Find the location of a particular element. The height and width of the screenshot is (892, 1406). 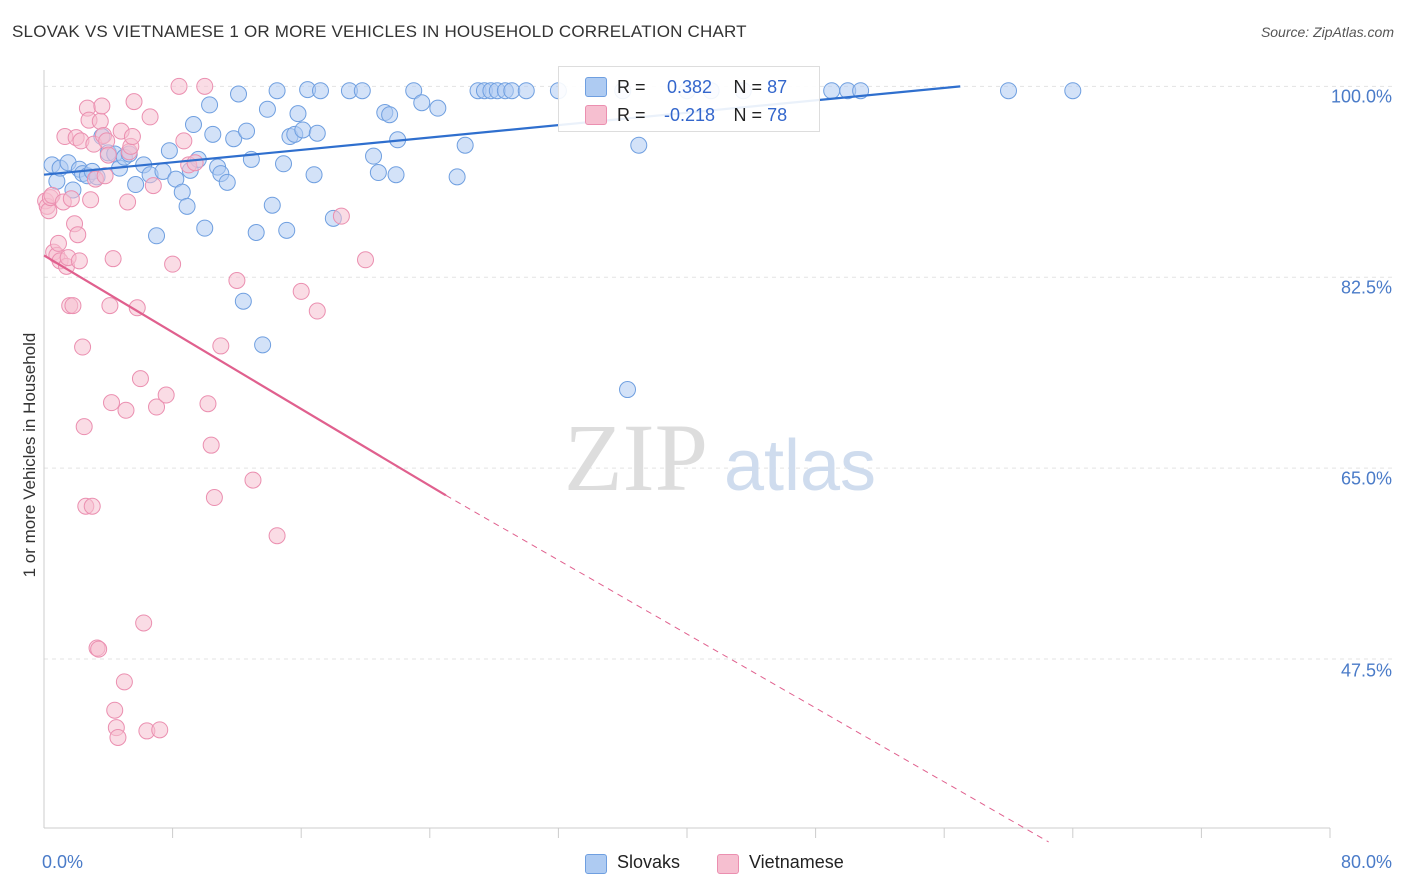

y-tick-label: 65.0% is located at coordinates (1366, 478).